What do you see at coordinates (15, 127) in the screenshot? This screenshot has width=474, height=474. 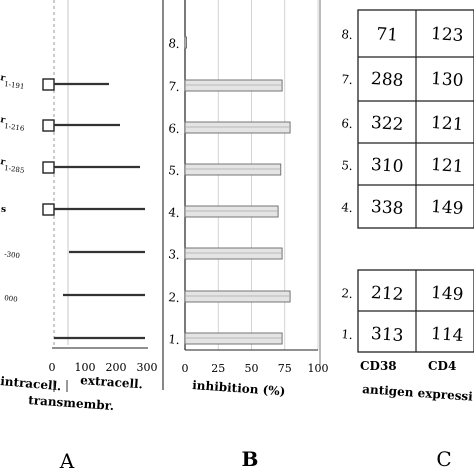 I see `construct-label-6: 1-216` at bounding box center [15, 127].